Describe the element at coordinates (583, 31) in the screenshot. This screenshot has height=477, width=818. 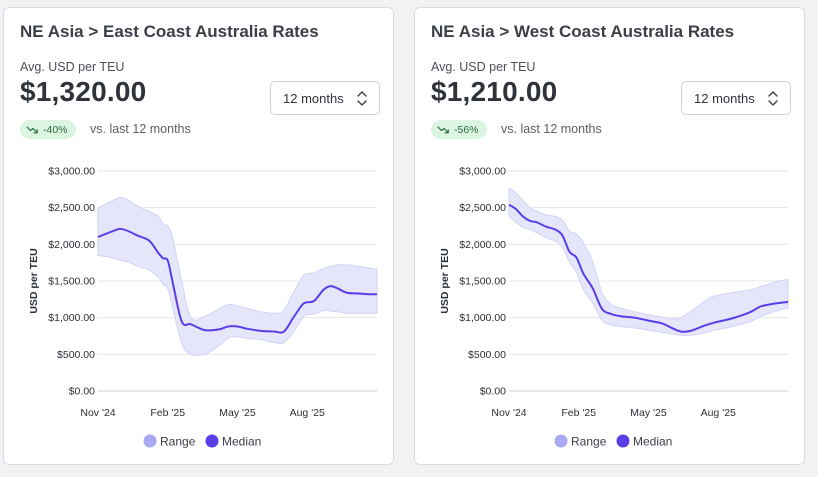
I see `card-title: NE Asia > West Coast Australia Rates` at that location.